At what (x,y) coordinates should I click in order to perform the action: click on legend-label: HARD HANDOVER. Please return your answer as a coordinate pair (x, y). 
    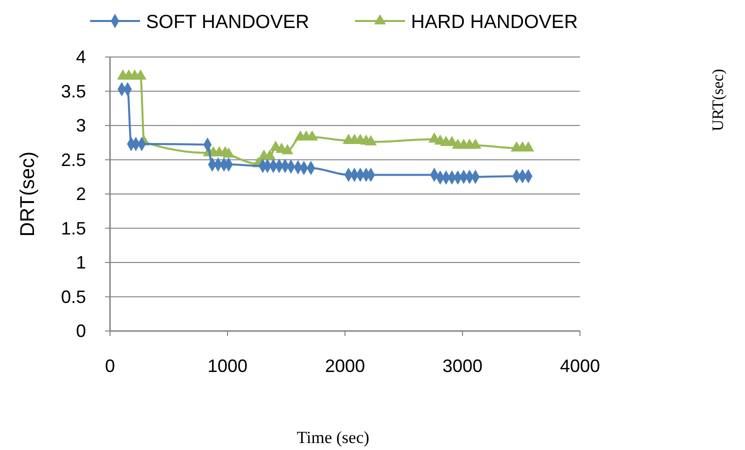
    Looking at the image, I should click on (494, 22).